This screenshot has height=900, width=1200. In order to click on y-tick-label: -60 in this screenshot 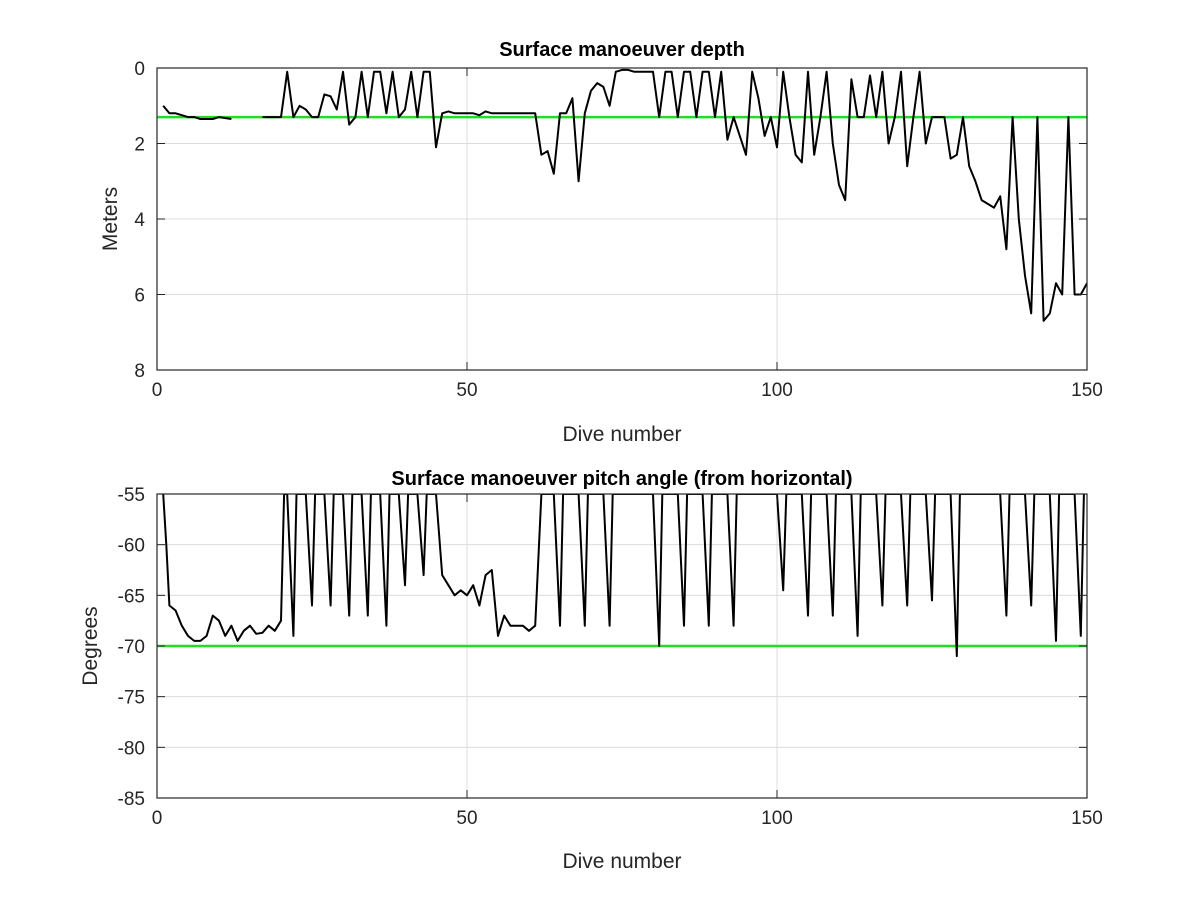, I will do `click(131, 546)`.